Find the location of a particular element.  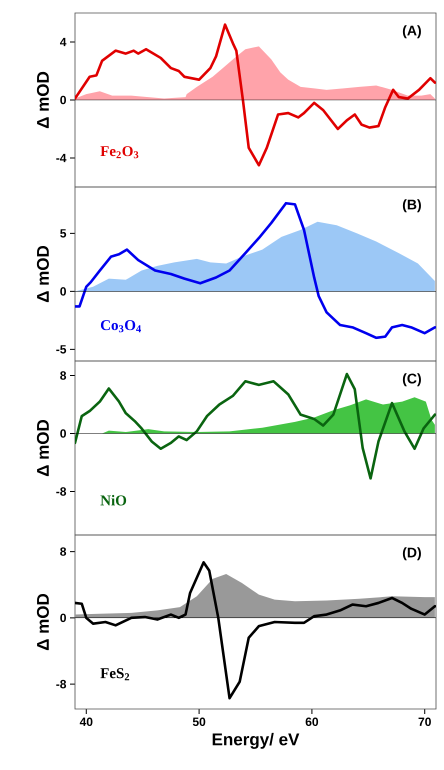

series-label: Co$_{3}$O$_{4}$ is located at coordinates (120, 326).